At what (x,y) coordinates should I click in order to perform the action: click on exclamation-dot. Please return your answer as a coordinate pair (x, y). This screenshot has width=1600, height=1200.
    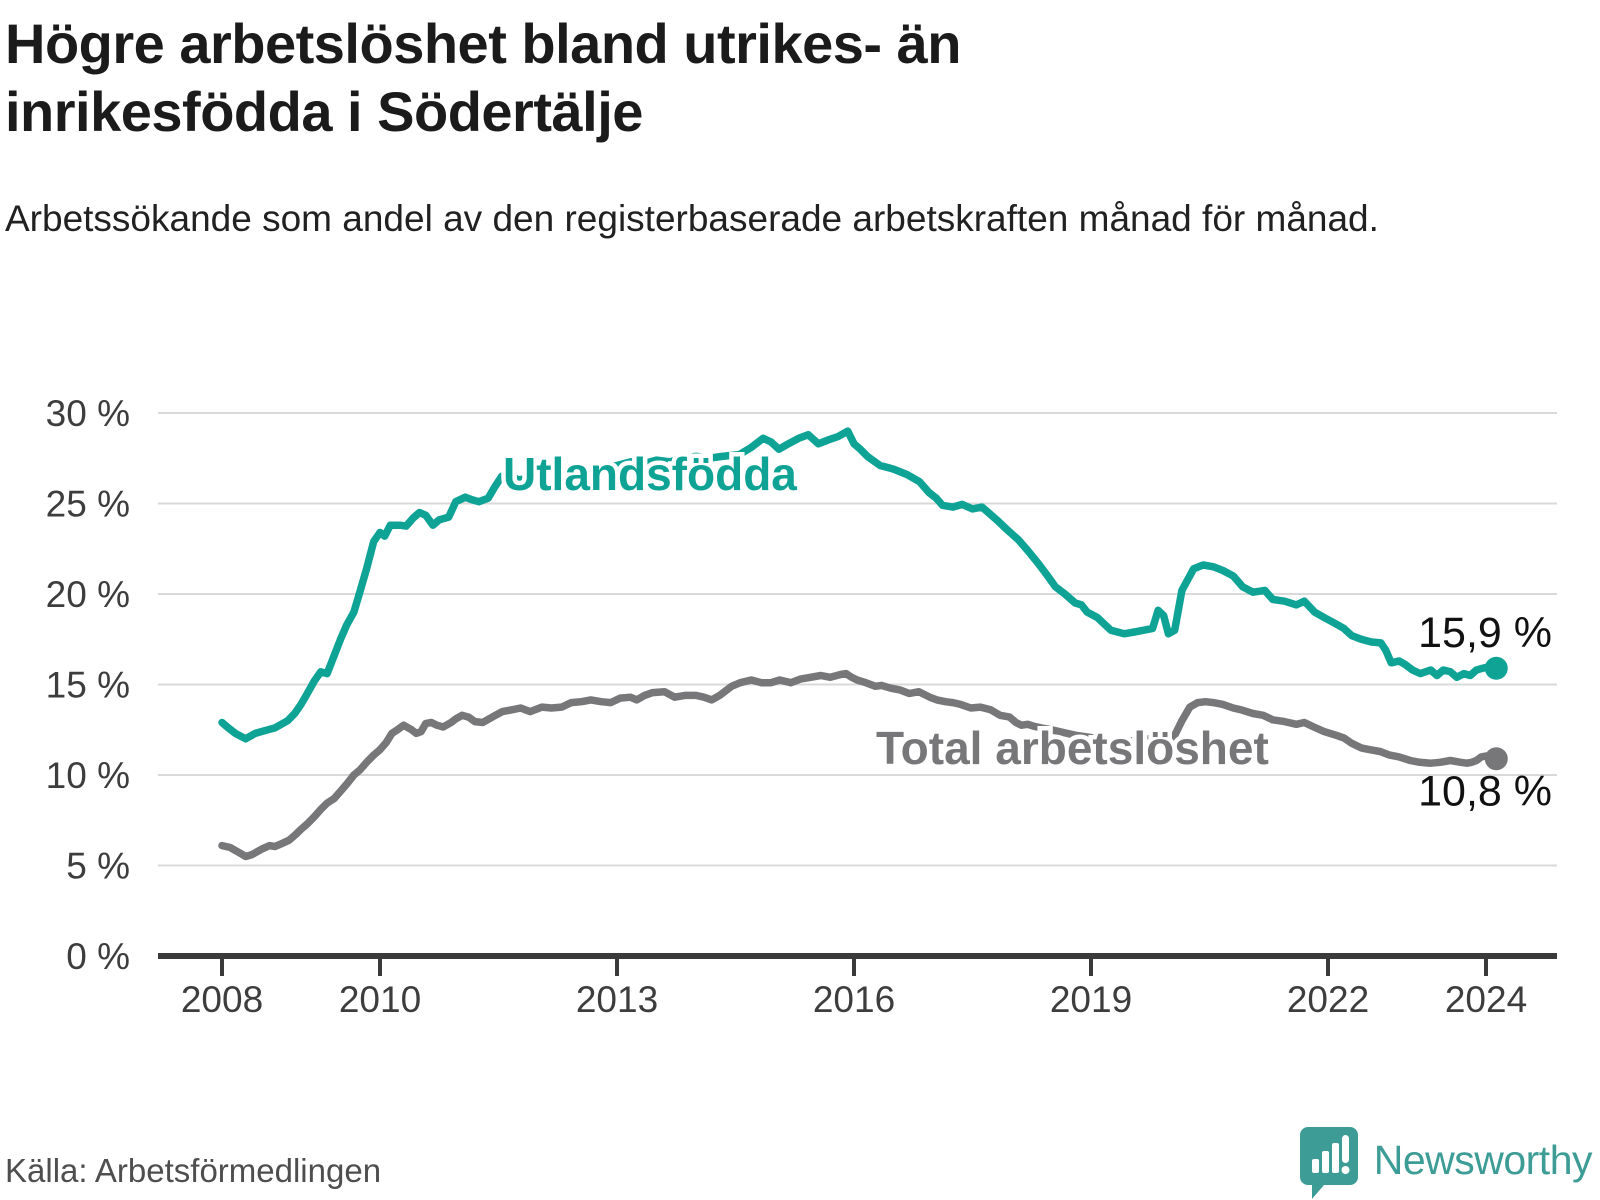
    Looking at the image, I should click on (1345, 1170).